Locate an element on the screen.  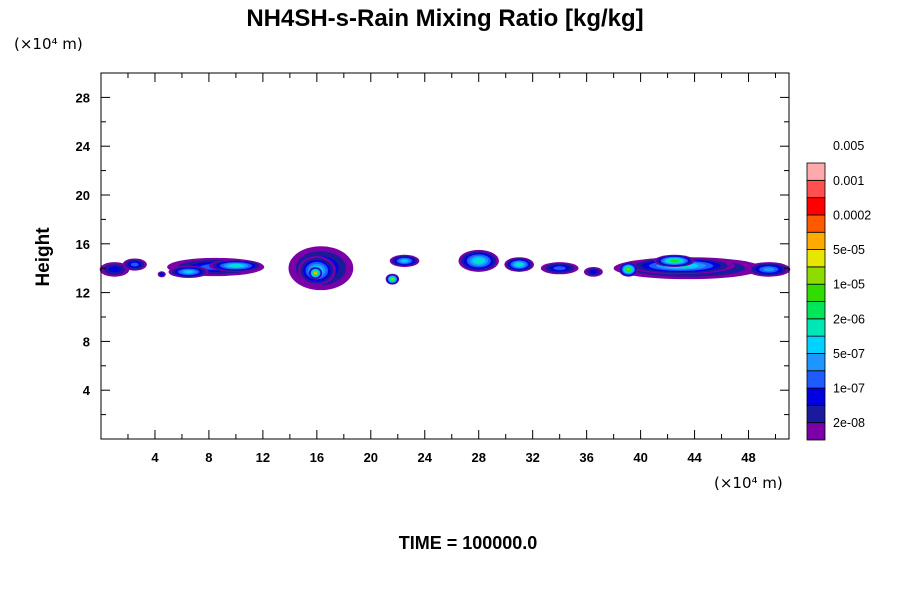
y-unit-label: (×10⁴ m) is located at coordinates (48, 44).